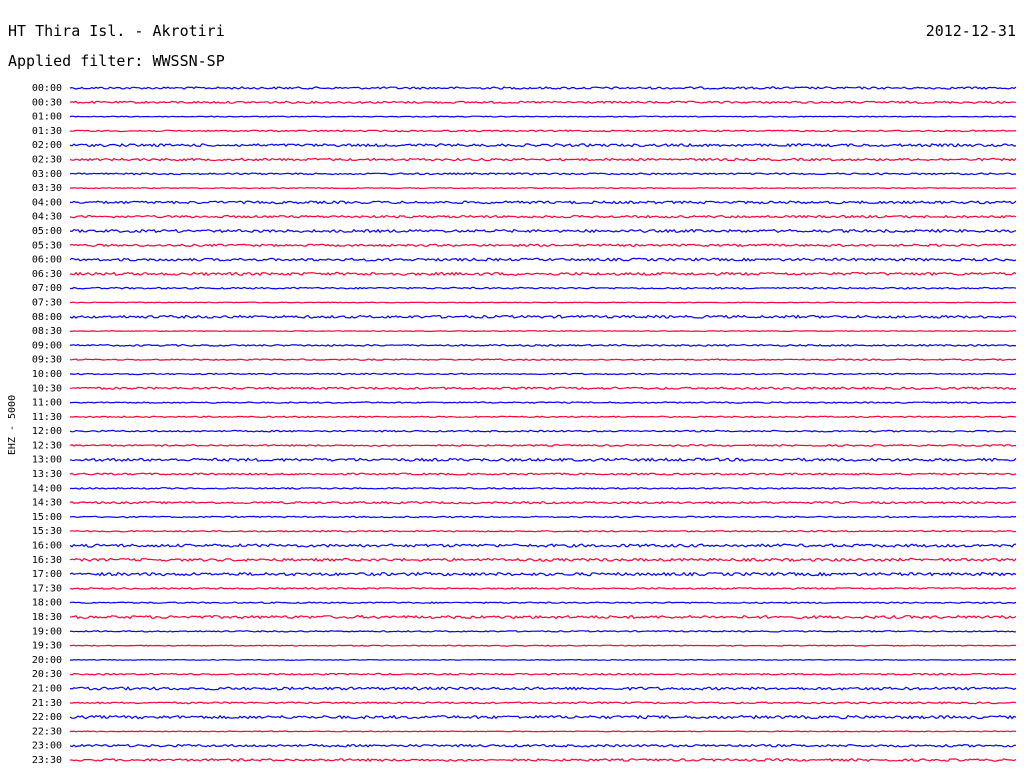 This screenshot has height=780, width=1024. Describe the element at coordinates (47, 546) in the screenshot. I see `row-time-label: 16:00` at that location.